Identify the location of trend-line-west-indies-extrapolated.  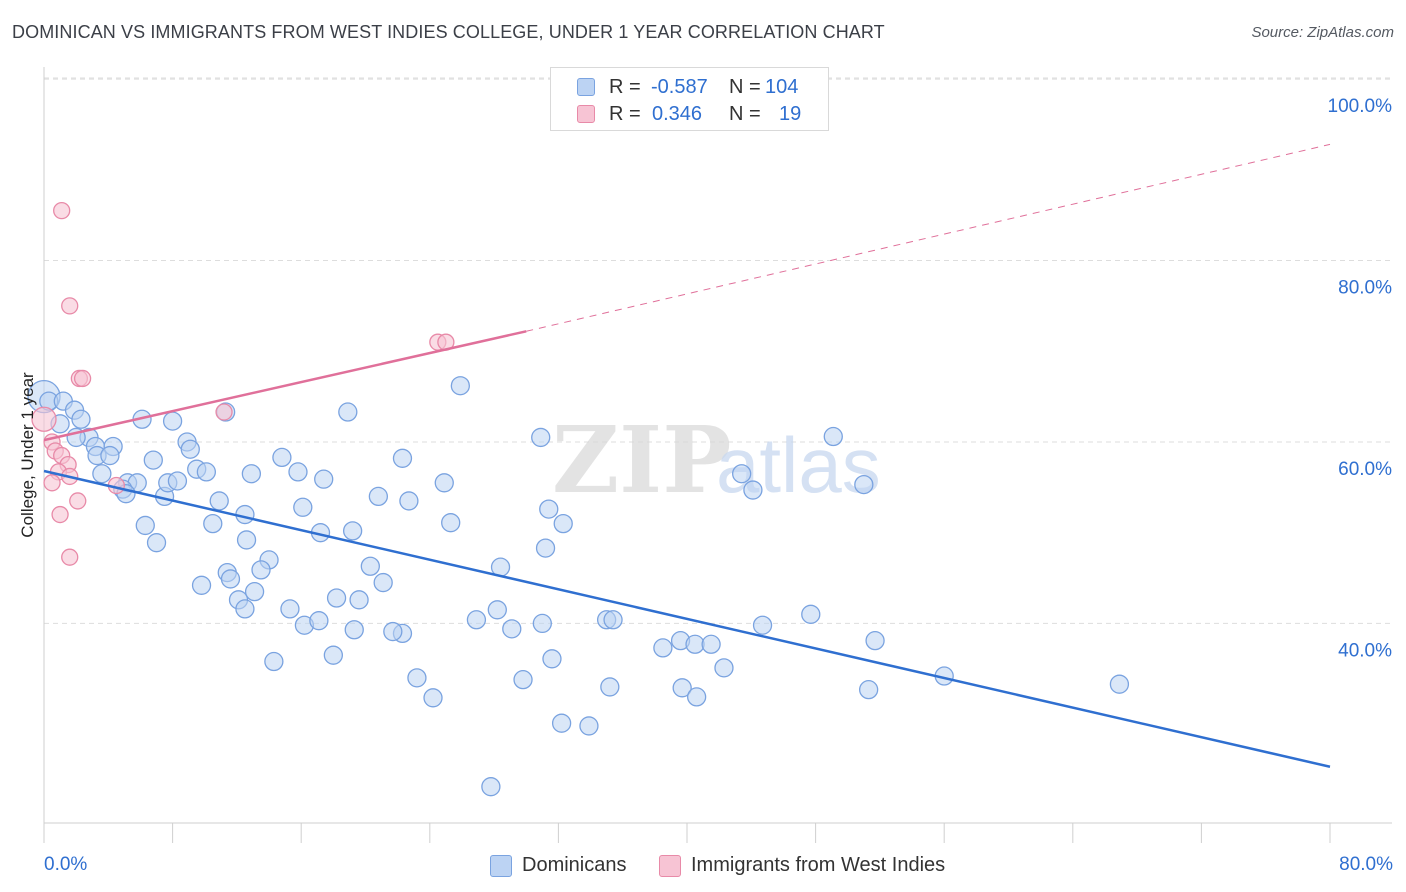
(928, 237).